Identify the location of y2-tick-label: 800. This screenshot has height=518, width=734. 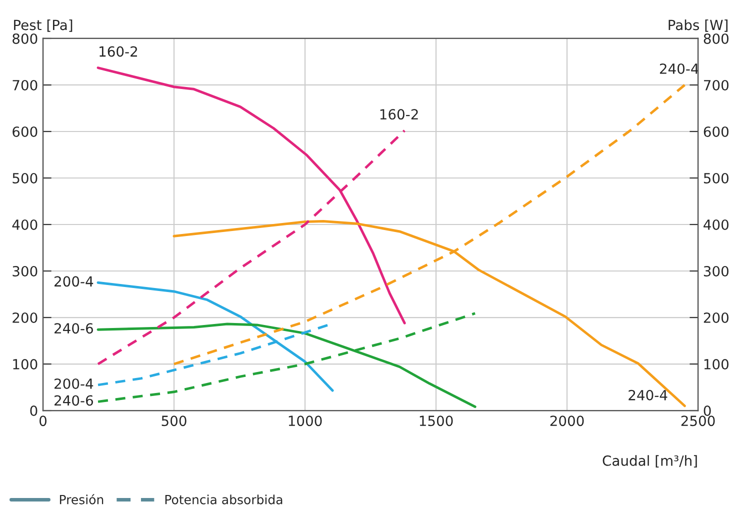
(716, 38).